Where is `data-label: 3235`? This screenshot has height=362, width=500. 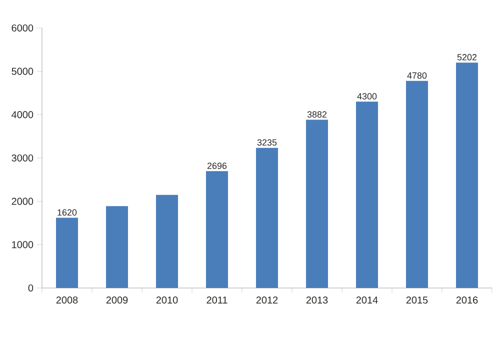
data-label: 3235 is located at coordinates (267, 142).